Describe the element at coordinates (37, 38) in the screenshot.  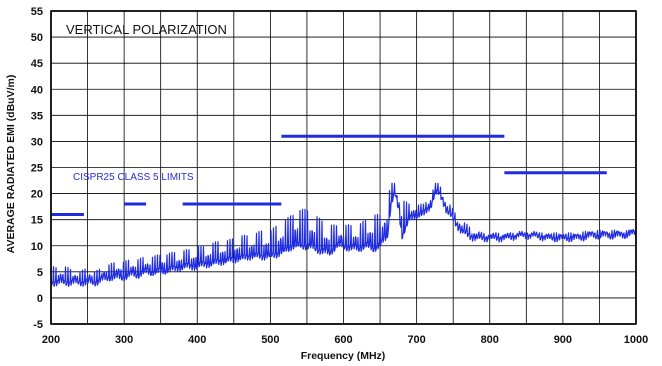
I see `y-tick-label-50: 50` at that location.